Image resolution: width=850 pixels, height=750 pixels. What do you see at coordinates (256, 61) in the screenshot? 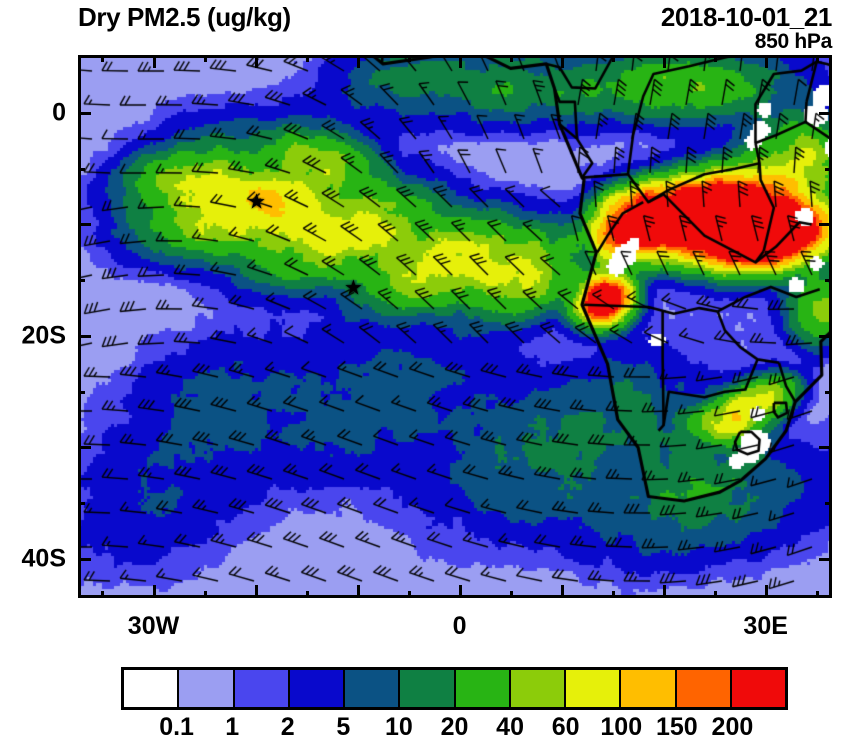
I see `x-tick-top--20` at bounding box center [256, 61].